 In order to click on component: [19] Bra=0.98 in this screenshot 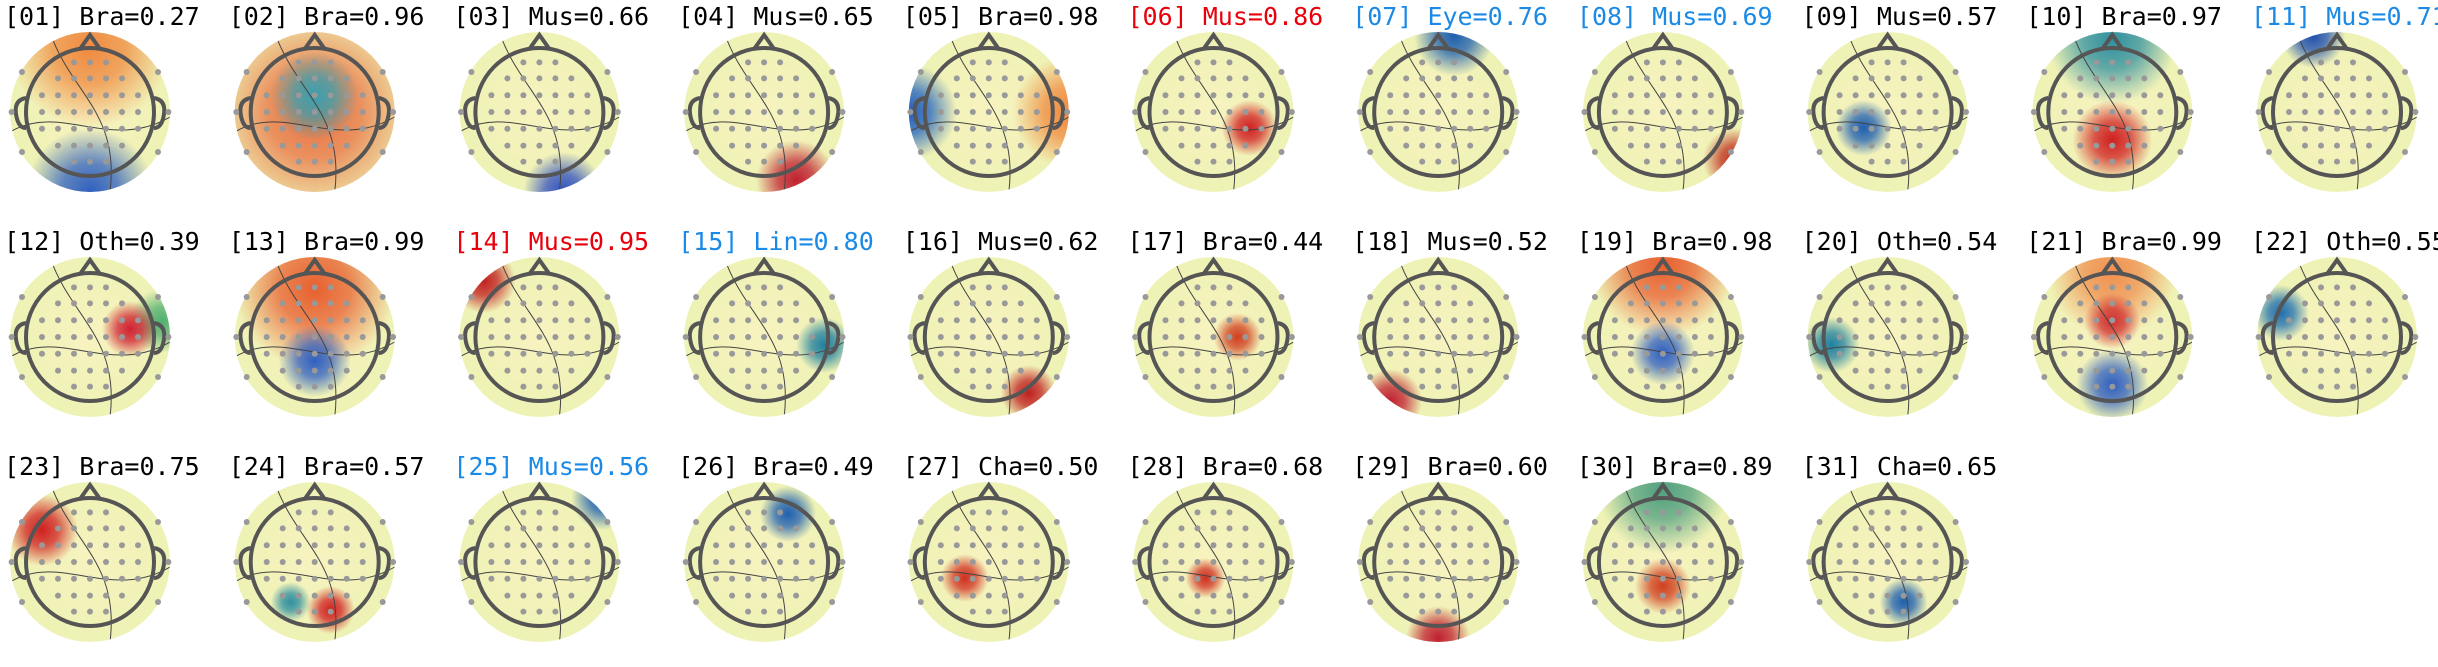, I will do `click(1675, 322)`.